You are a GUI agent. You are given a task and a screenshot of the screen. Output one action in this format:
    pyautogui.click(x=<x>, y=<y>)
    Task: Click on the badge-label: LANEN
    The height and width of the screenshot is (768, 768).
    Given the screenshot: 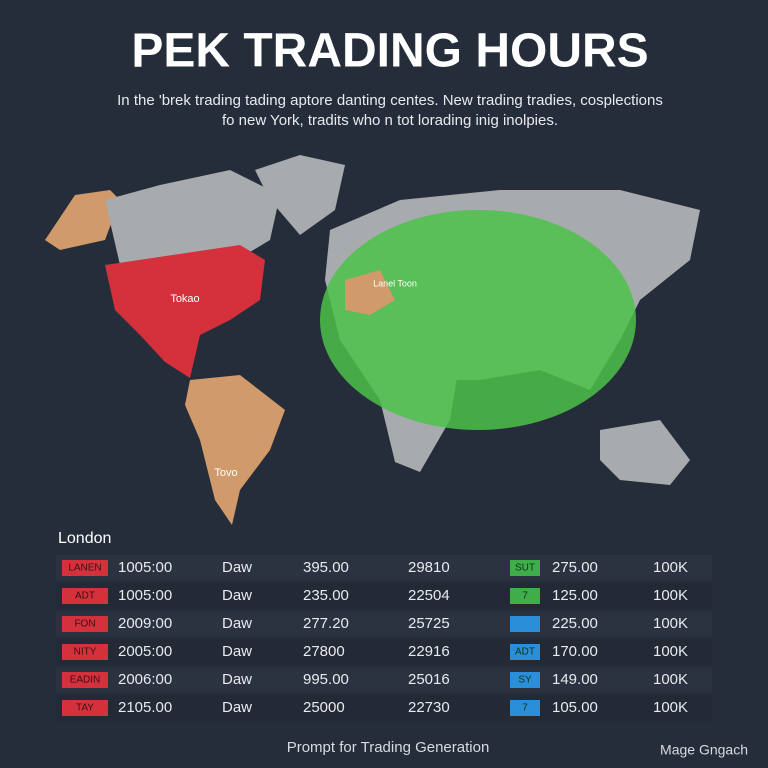 What is the action you would take?
    pyautogui.click(x=84, y=568)
    